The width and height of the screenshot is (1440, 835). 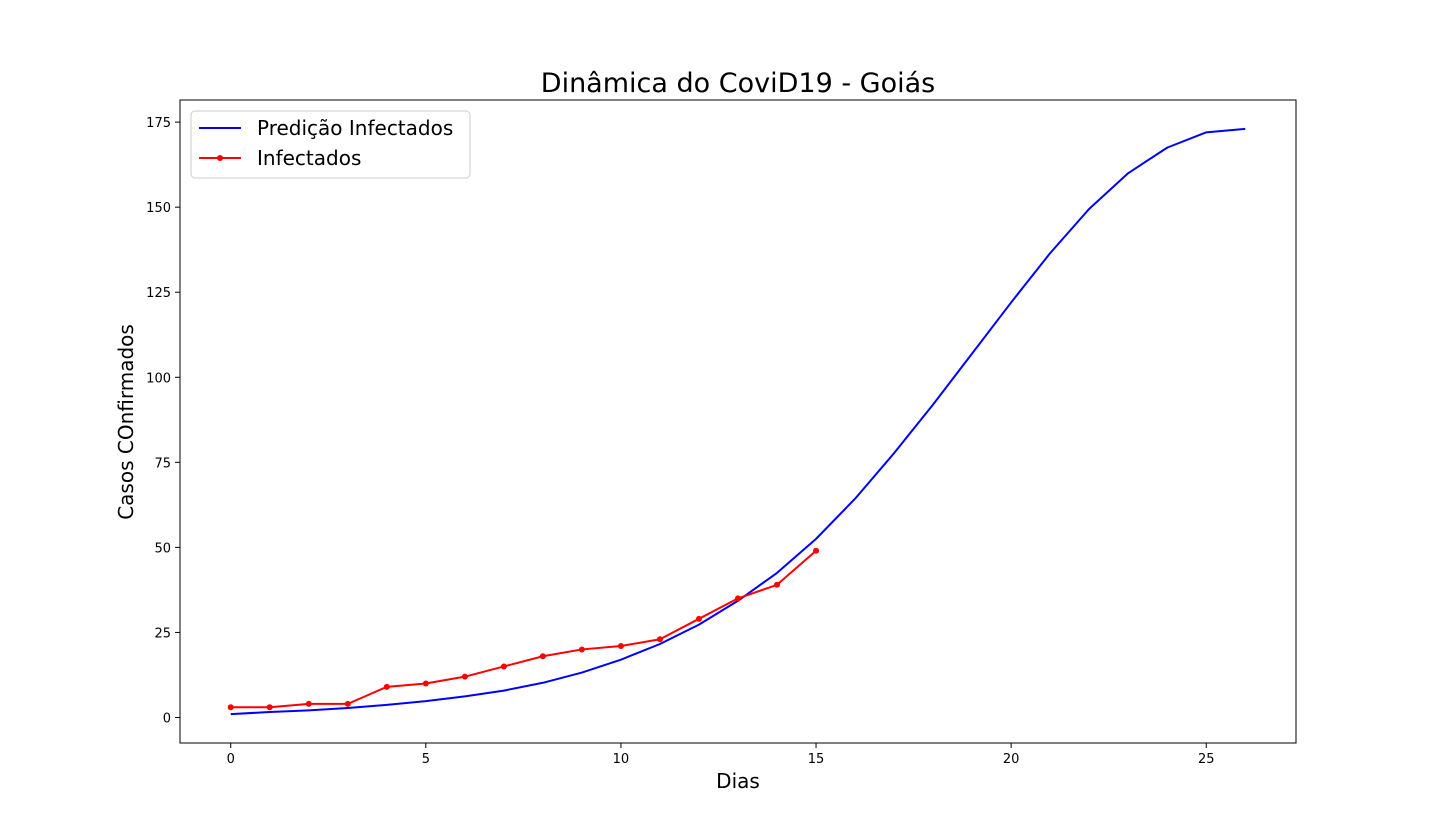 I want to click on y-tick-label: 100, so click(x=158, y=378).